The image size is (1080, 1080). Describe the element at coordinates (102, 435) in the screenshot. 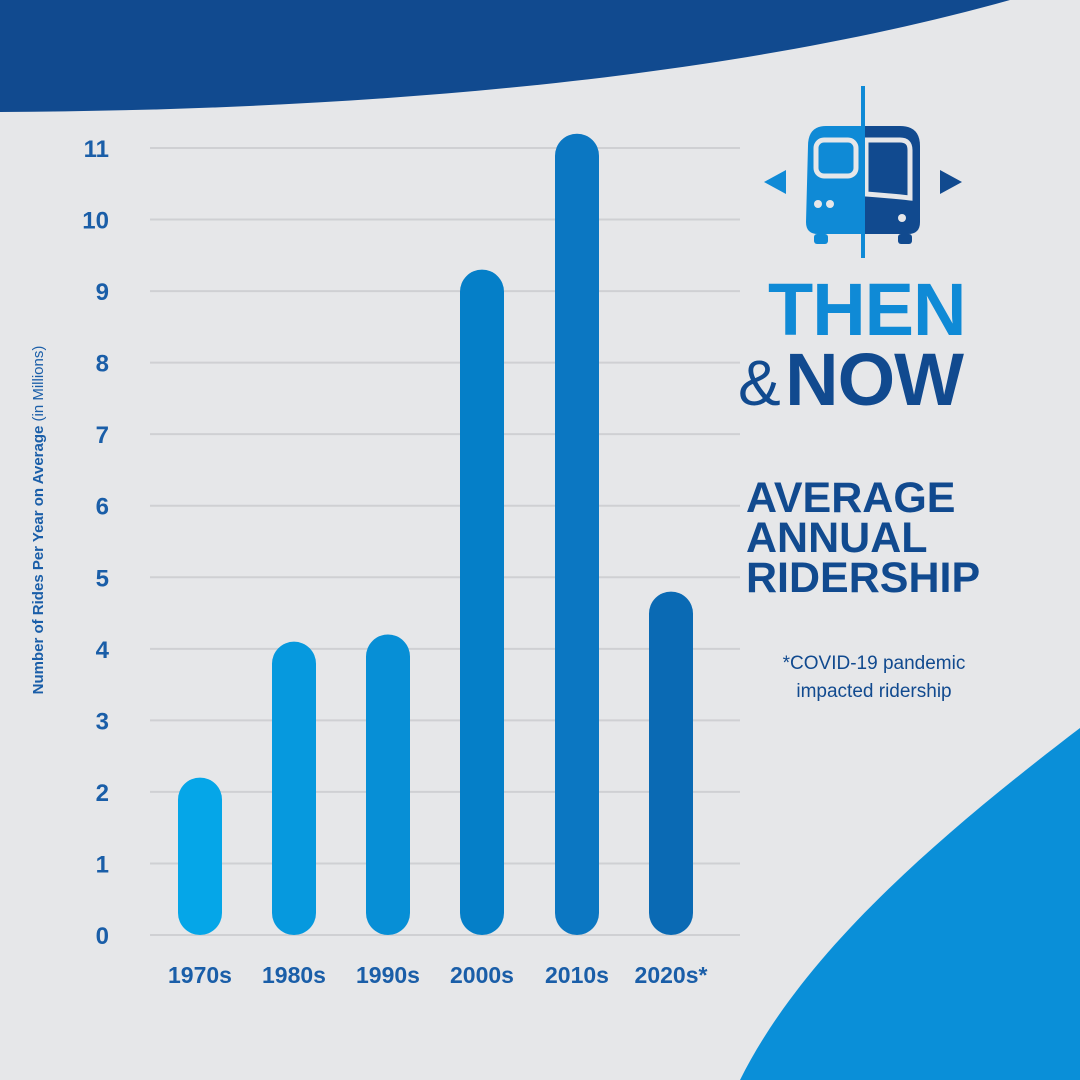

I see `y-tick-label: 7` at that location.